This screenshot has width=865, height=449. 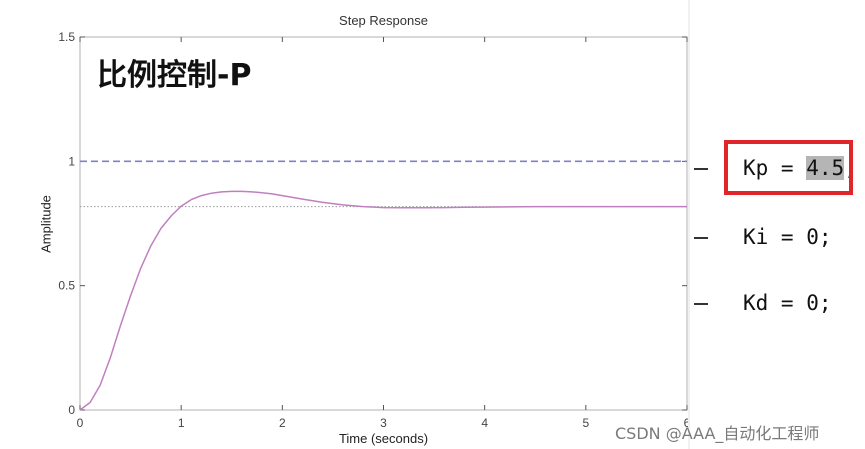 I want to click on x-tick-label: 6, so click(x=687, y=423).